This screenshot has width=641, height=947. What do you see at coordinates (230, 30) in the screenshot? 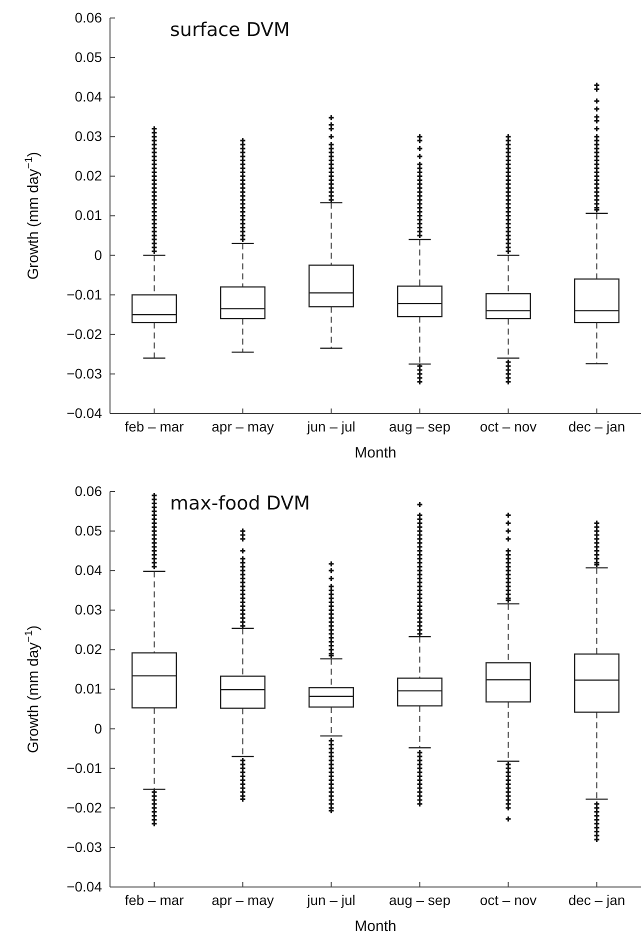
I see `chart-title: surface DVM` at bounding box center [230, 30].